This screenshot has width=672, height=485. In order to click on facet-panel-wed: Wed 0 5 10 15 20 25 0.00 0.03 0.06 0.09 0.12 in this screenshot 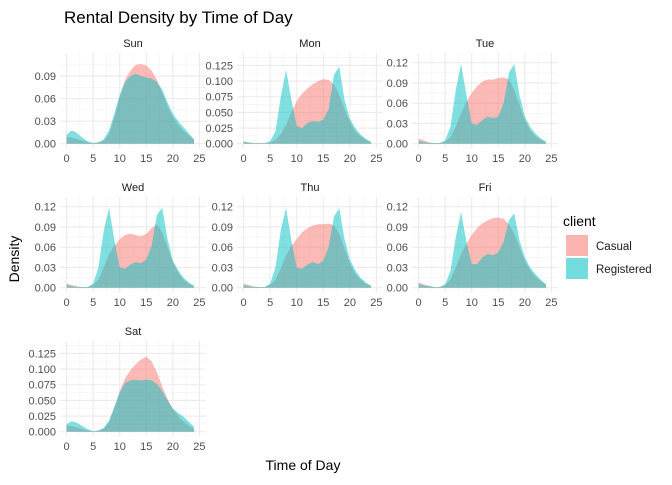, I will do `click(120, 245)`.